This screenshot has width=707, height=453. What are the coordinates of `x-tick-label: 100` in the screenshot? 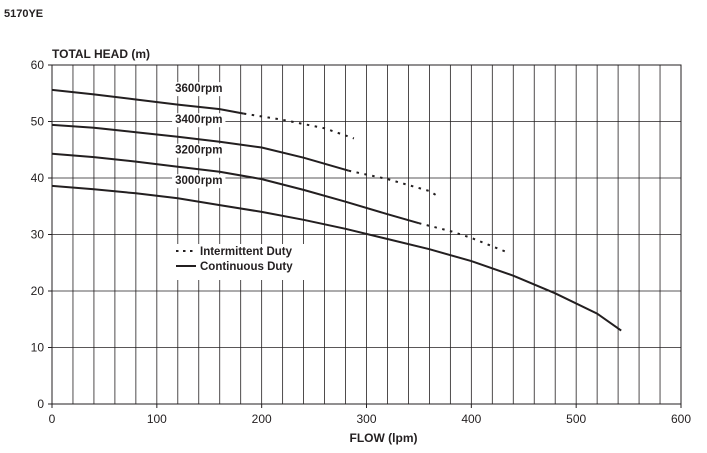 It's located at (157, 419).